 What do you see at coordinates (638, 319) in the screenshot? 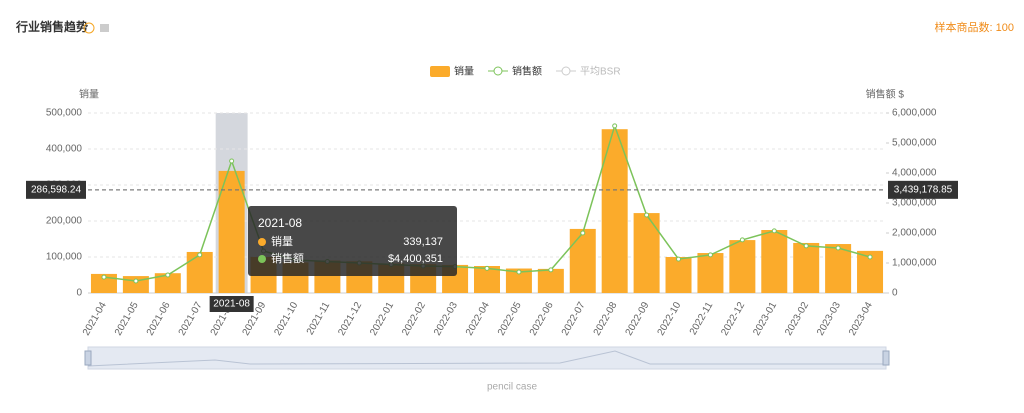
I see `x-tick-label: 2022-09` at bounding box center [638, 319].